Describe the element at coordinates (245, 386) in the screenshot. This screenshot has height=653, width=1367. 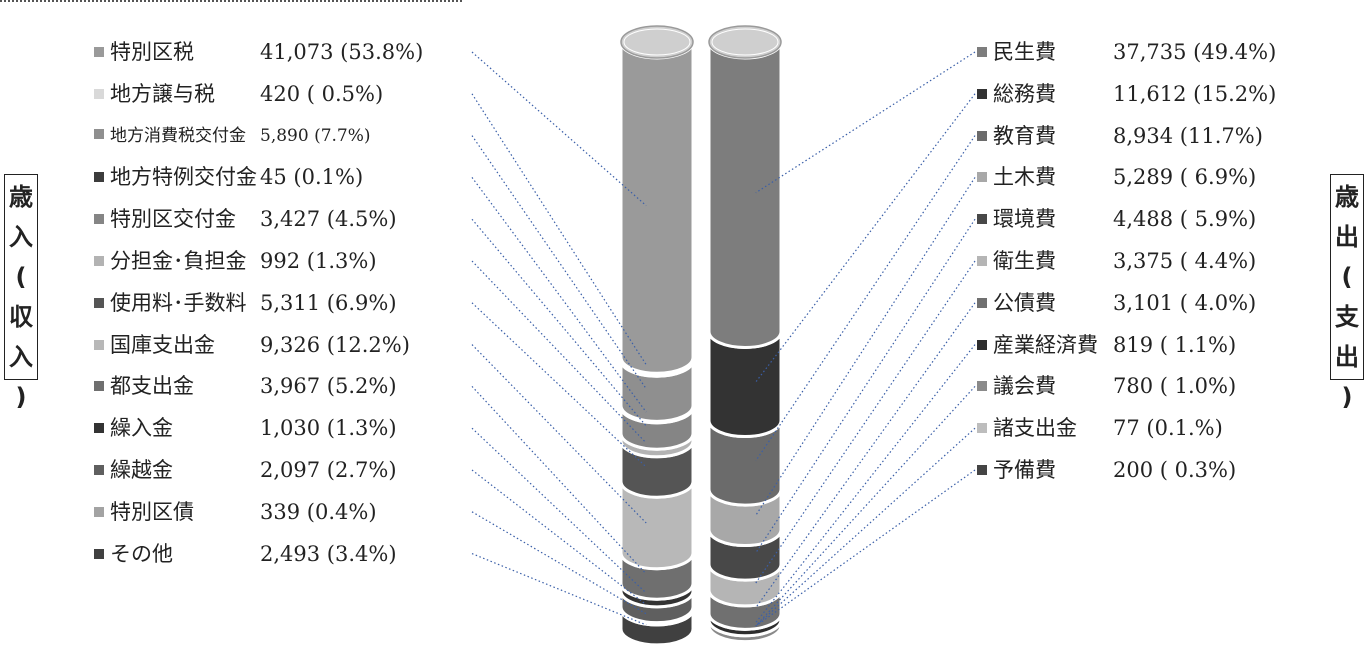
I see `revenue-legend-row: 都支出金 3,967 (5.2%)` at that location.